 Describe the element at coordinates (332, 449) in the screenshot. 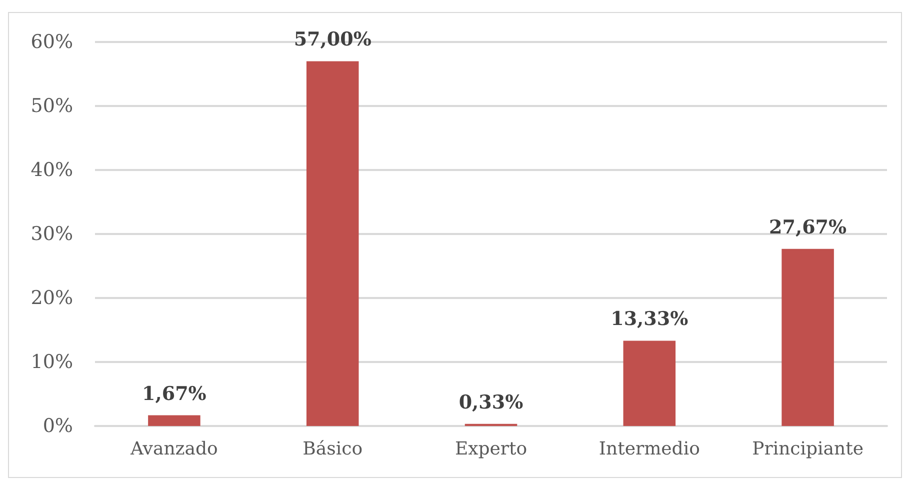

I see `x-tick-label: Básico` at that location.